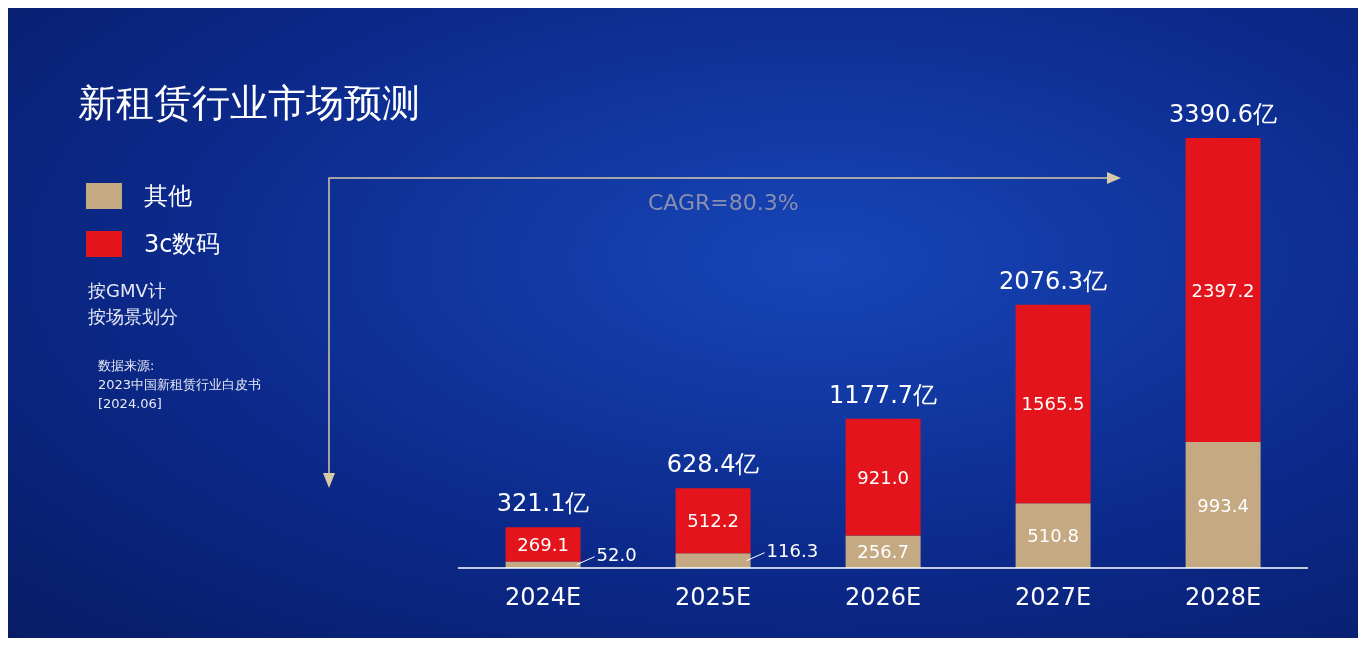 The image size is (1366, 650). Describe the element at coordinates (133, 317) in the screenshot. I see `text: 按场景划分` at that location.